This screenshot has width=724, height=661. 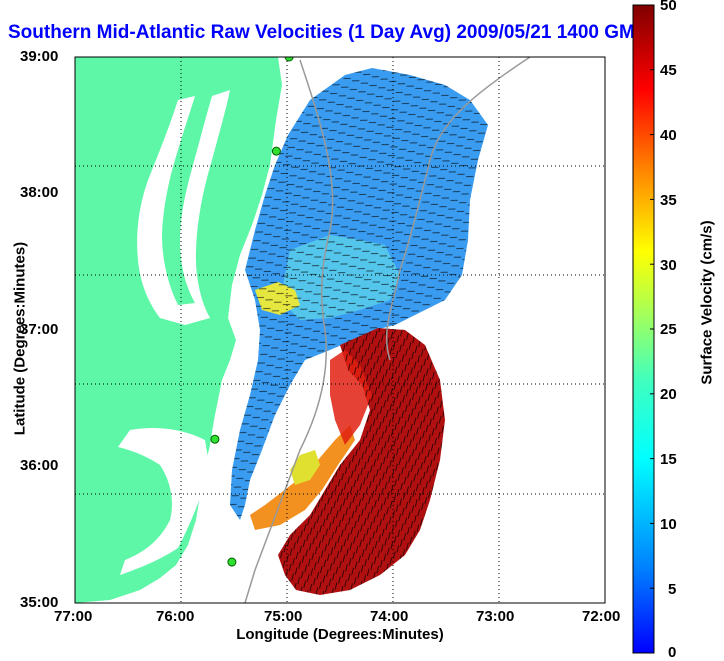 I want to click on colorbar-tick-label: 0, so click(x=672, y=652).